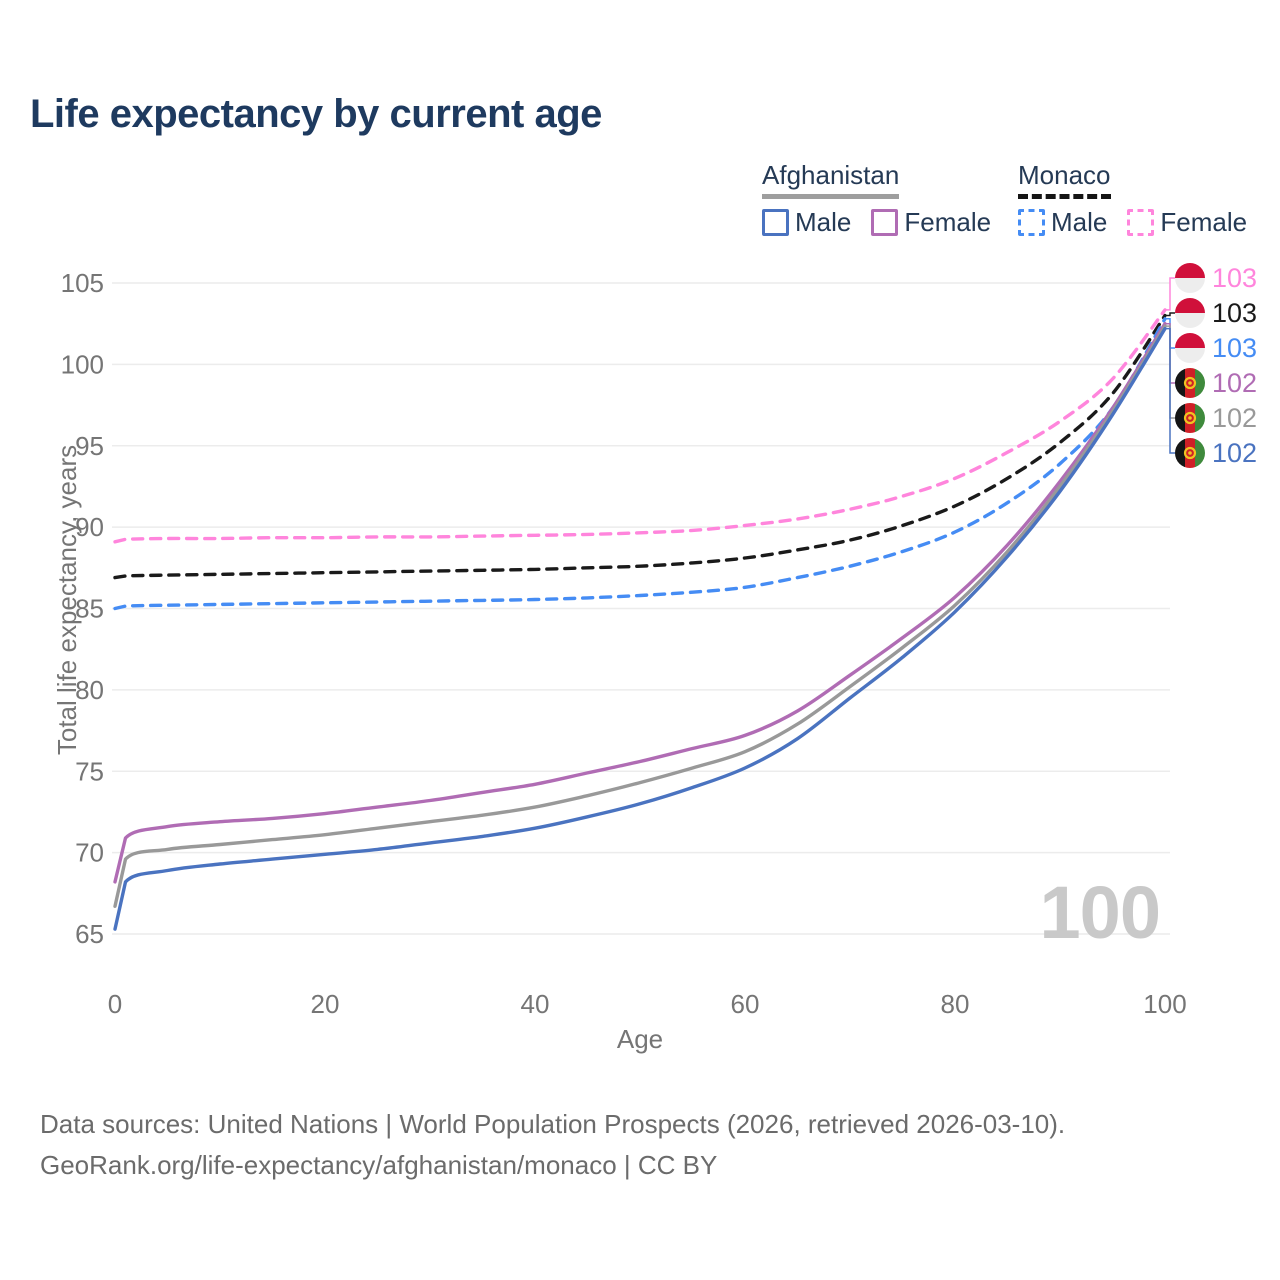 The height and width of the screenshot is (1280, 1280). Describe the element at coordinates (89, 609) in the screenshot. I see `y-tick-label-85: 85` at that location.